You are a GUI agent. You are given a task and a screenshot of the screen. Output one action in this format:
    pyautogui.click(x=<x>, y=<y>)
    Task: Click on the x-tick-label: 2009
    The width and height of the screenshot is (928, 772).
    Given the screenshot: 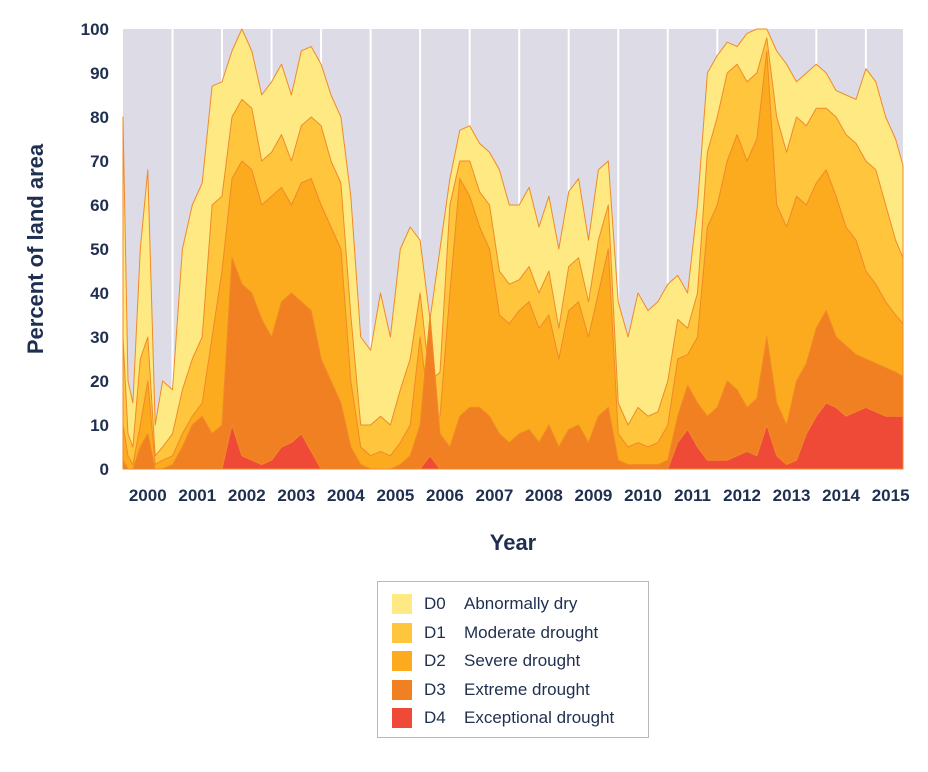 What is the action you would take?
    pyautogui.click(x=594, y=495)
    